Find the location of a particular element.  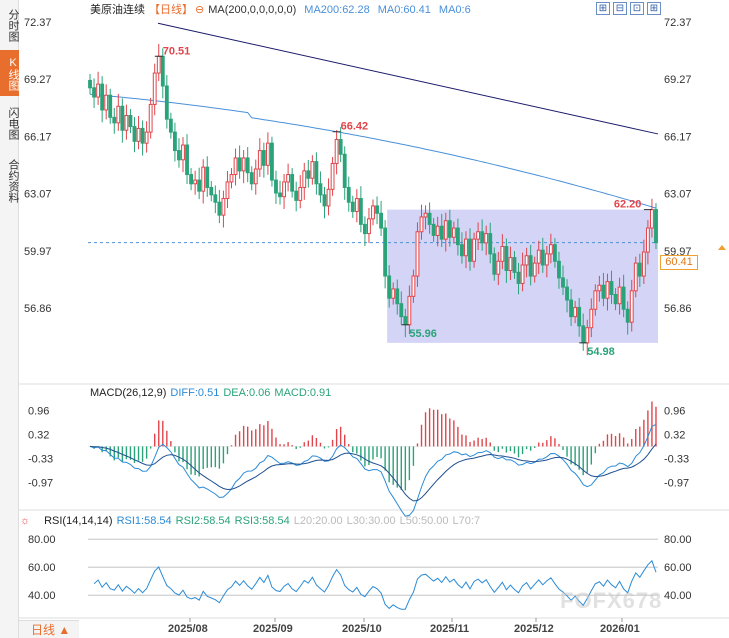

fullscreen-icon: ⊞ is located at coordinates (654, 8).